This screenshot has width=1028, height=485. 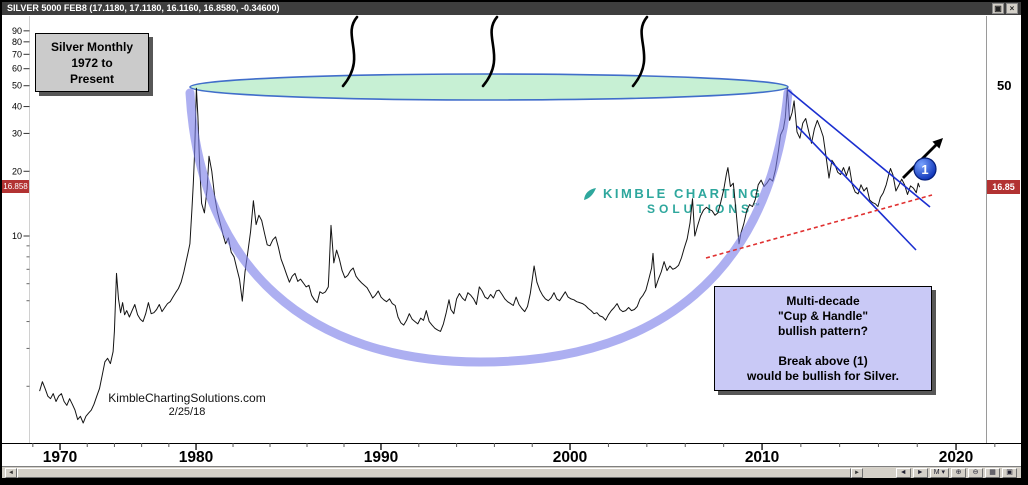 I want to click on scrollbar-left-arrow-icon: ◄, so click(x=11, y=473).